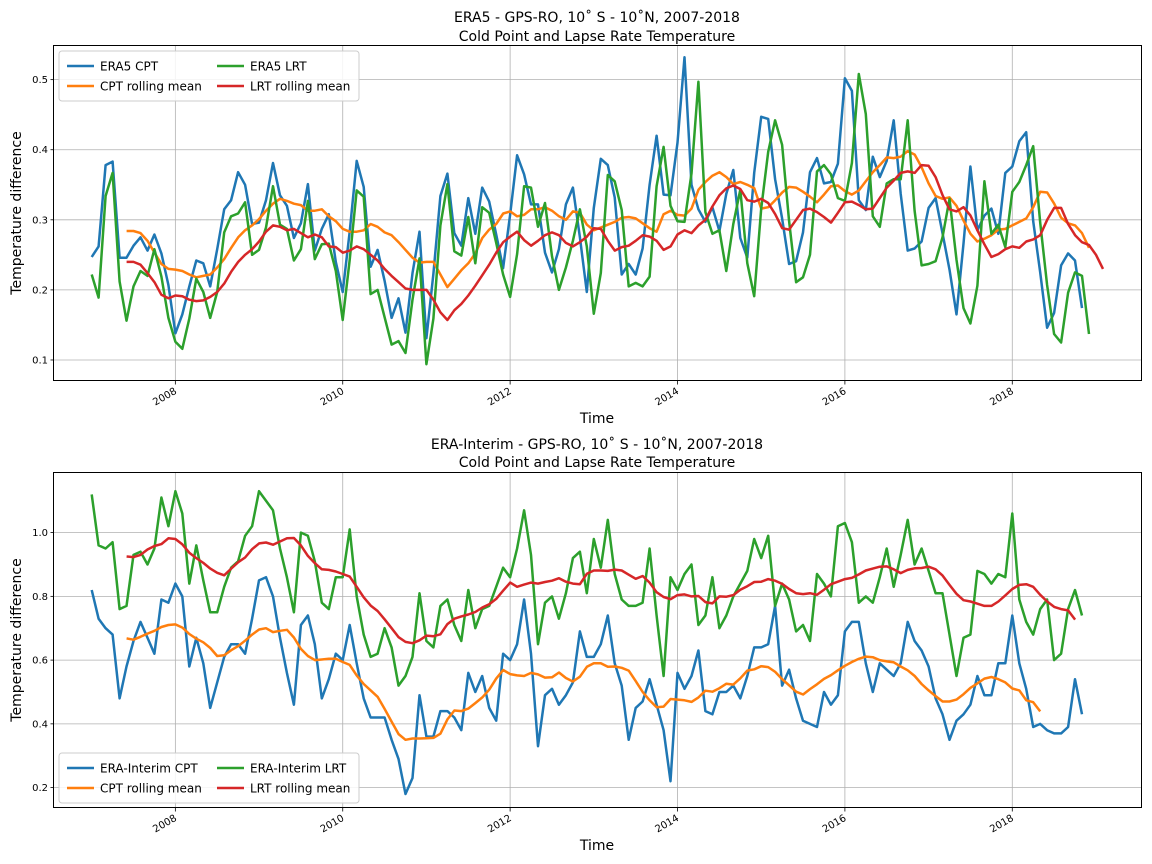 Image resolution: width=1152 pixels, height=864 pixels. I want to click on y-tick-label: 0.8, so click(40, 597).